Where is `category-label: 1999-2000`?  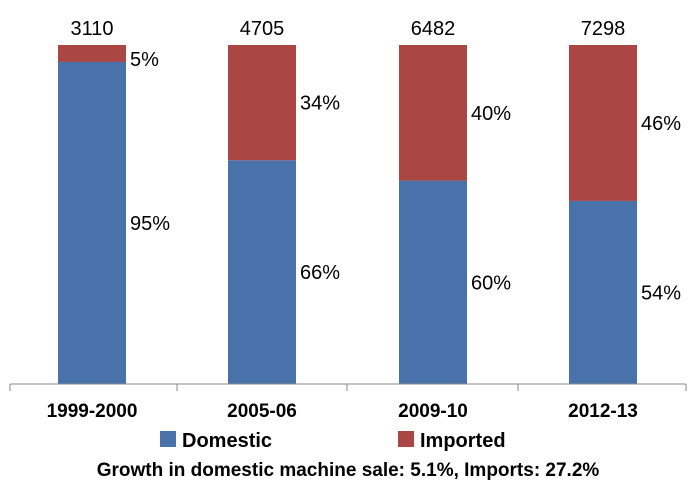
category-label: 1999-2000 is located at coordinates (92, 411).